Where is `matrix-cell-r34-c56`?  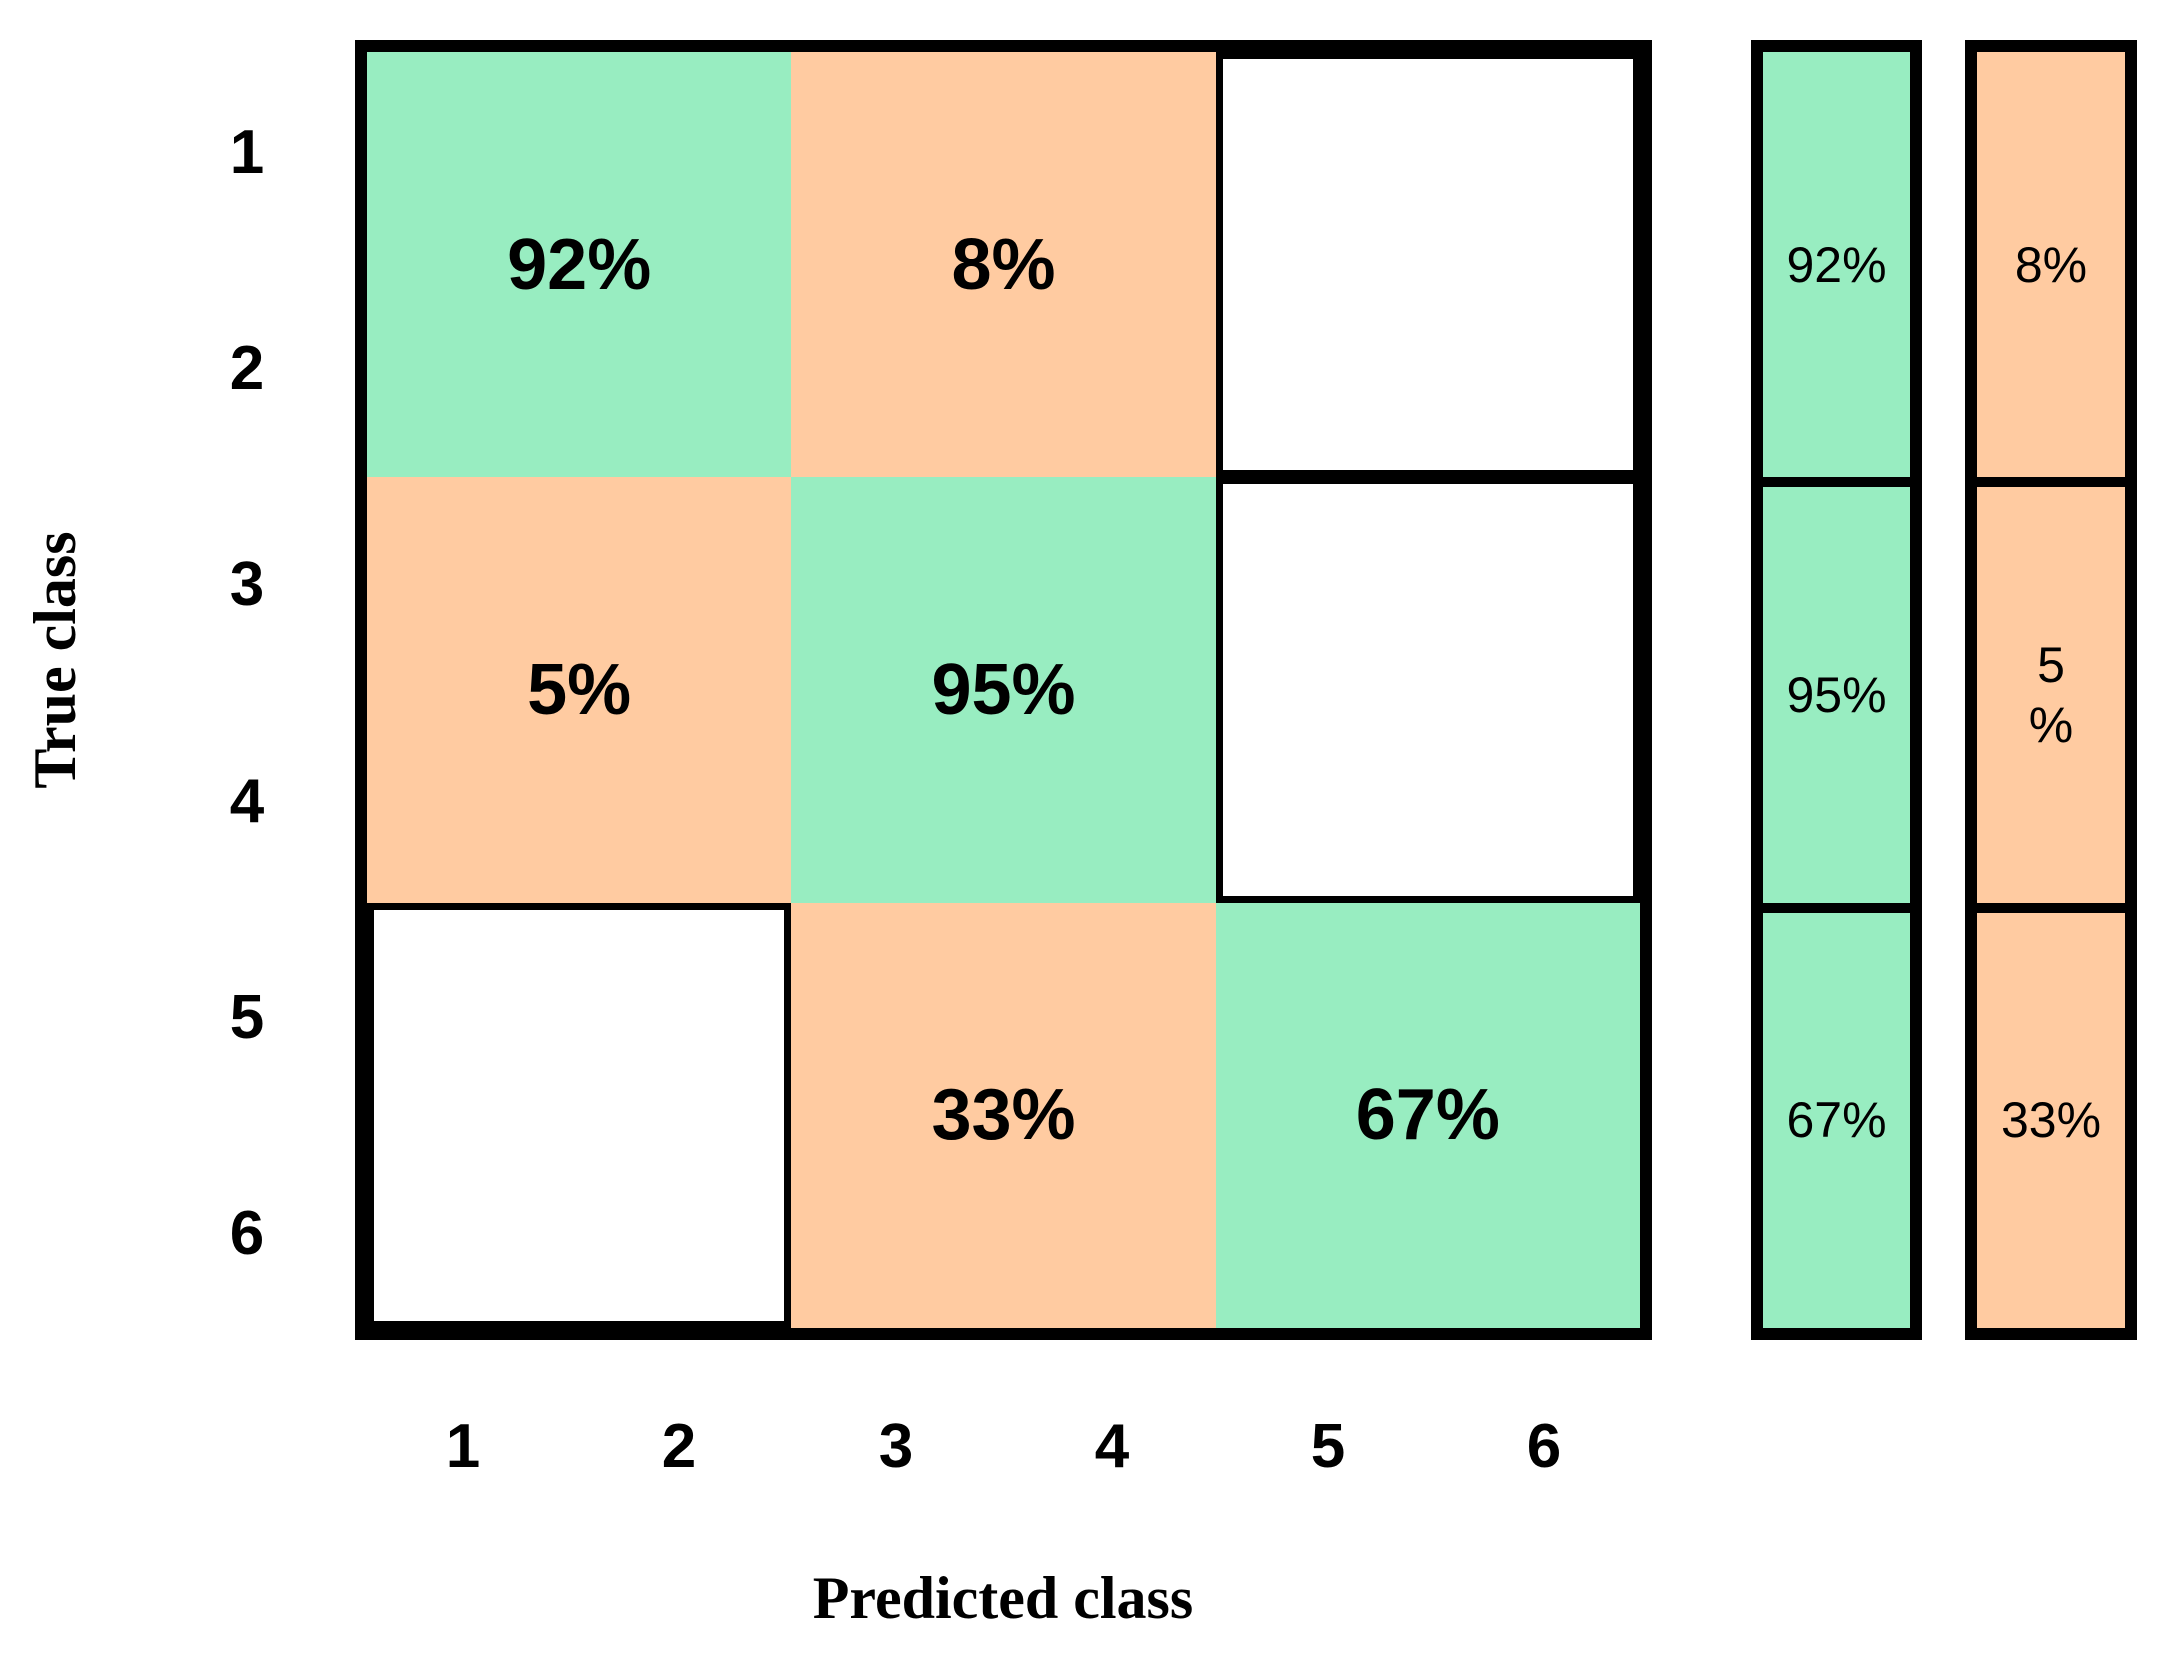
matrix-cell-r34-c56 is located at coordinates (1427, 690).